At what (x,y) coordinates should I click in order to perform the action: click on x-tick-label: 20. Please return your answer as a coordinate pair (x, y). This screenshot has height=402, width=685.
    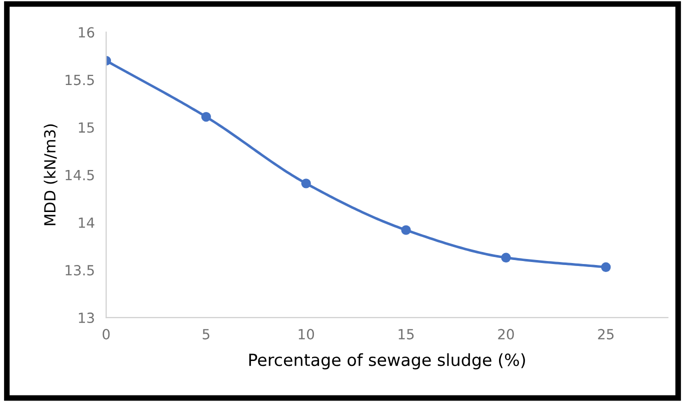
    Looking at the image, I should click on (506, 334).